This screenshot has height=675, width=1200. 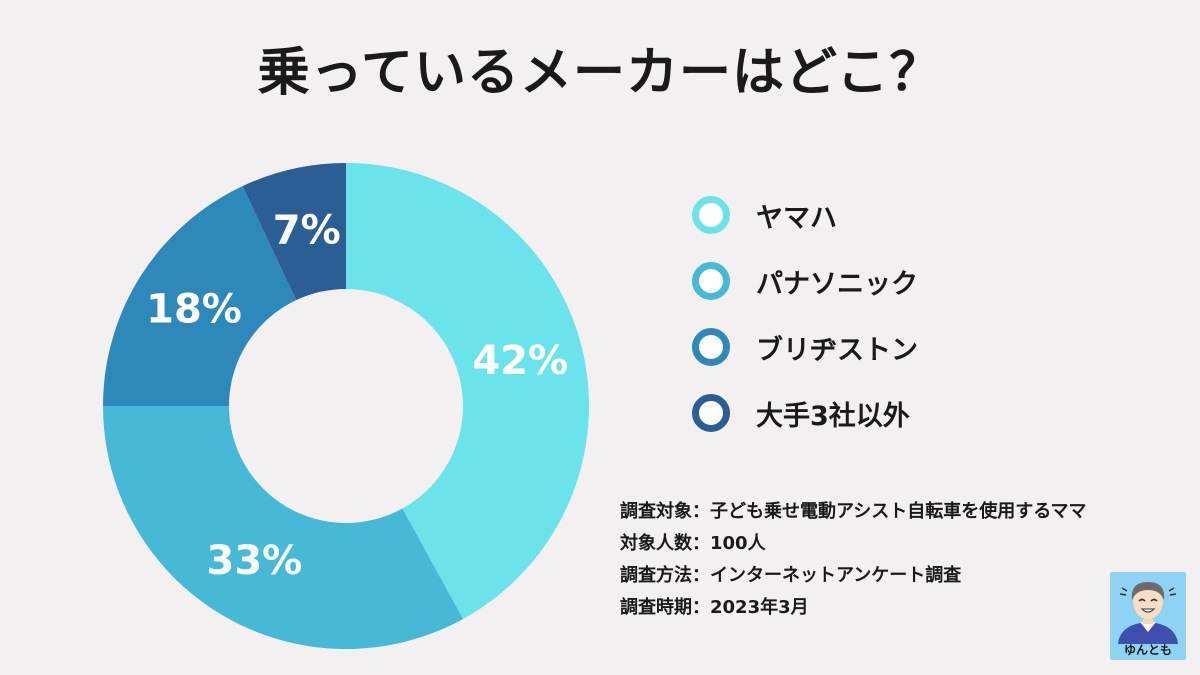 What do you see at coordinates (837, 284) in the screenshot?
I see `legend-label: パナソニック` at bounding box center [837, 284].